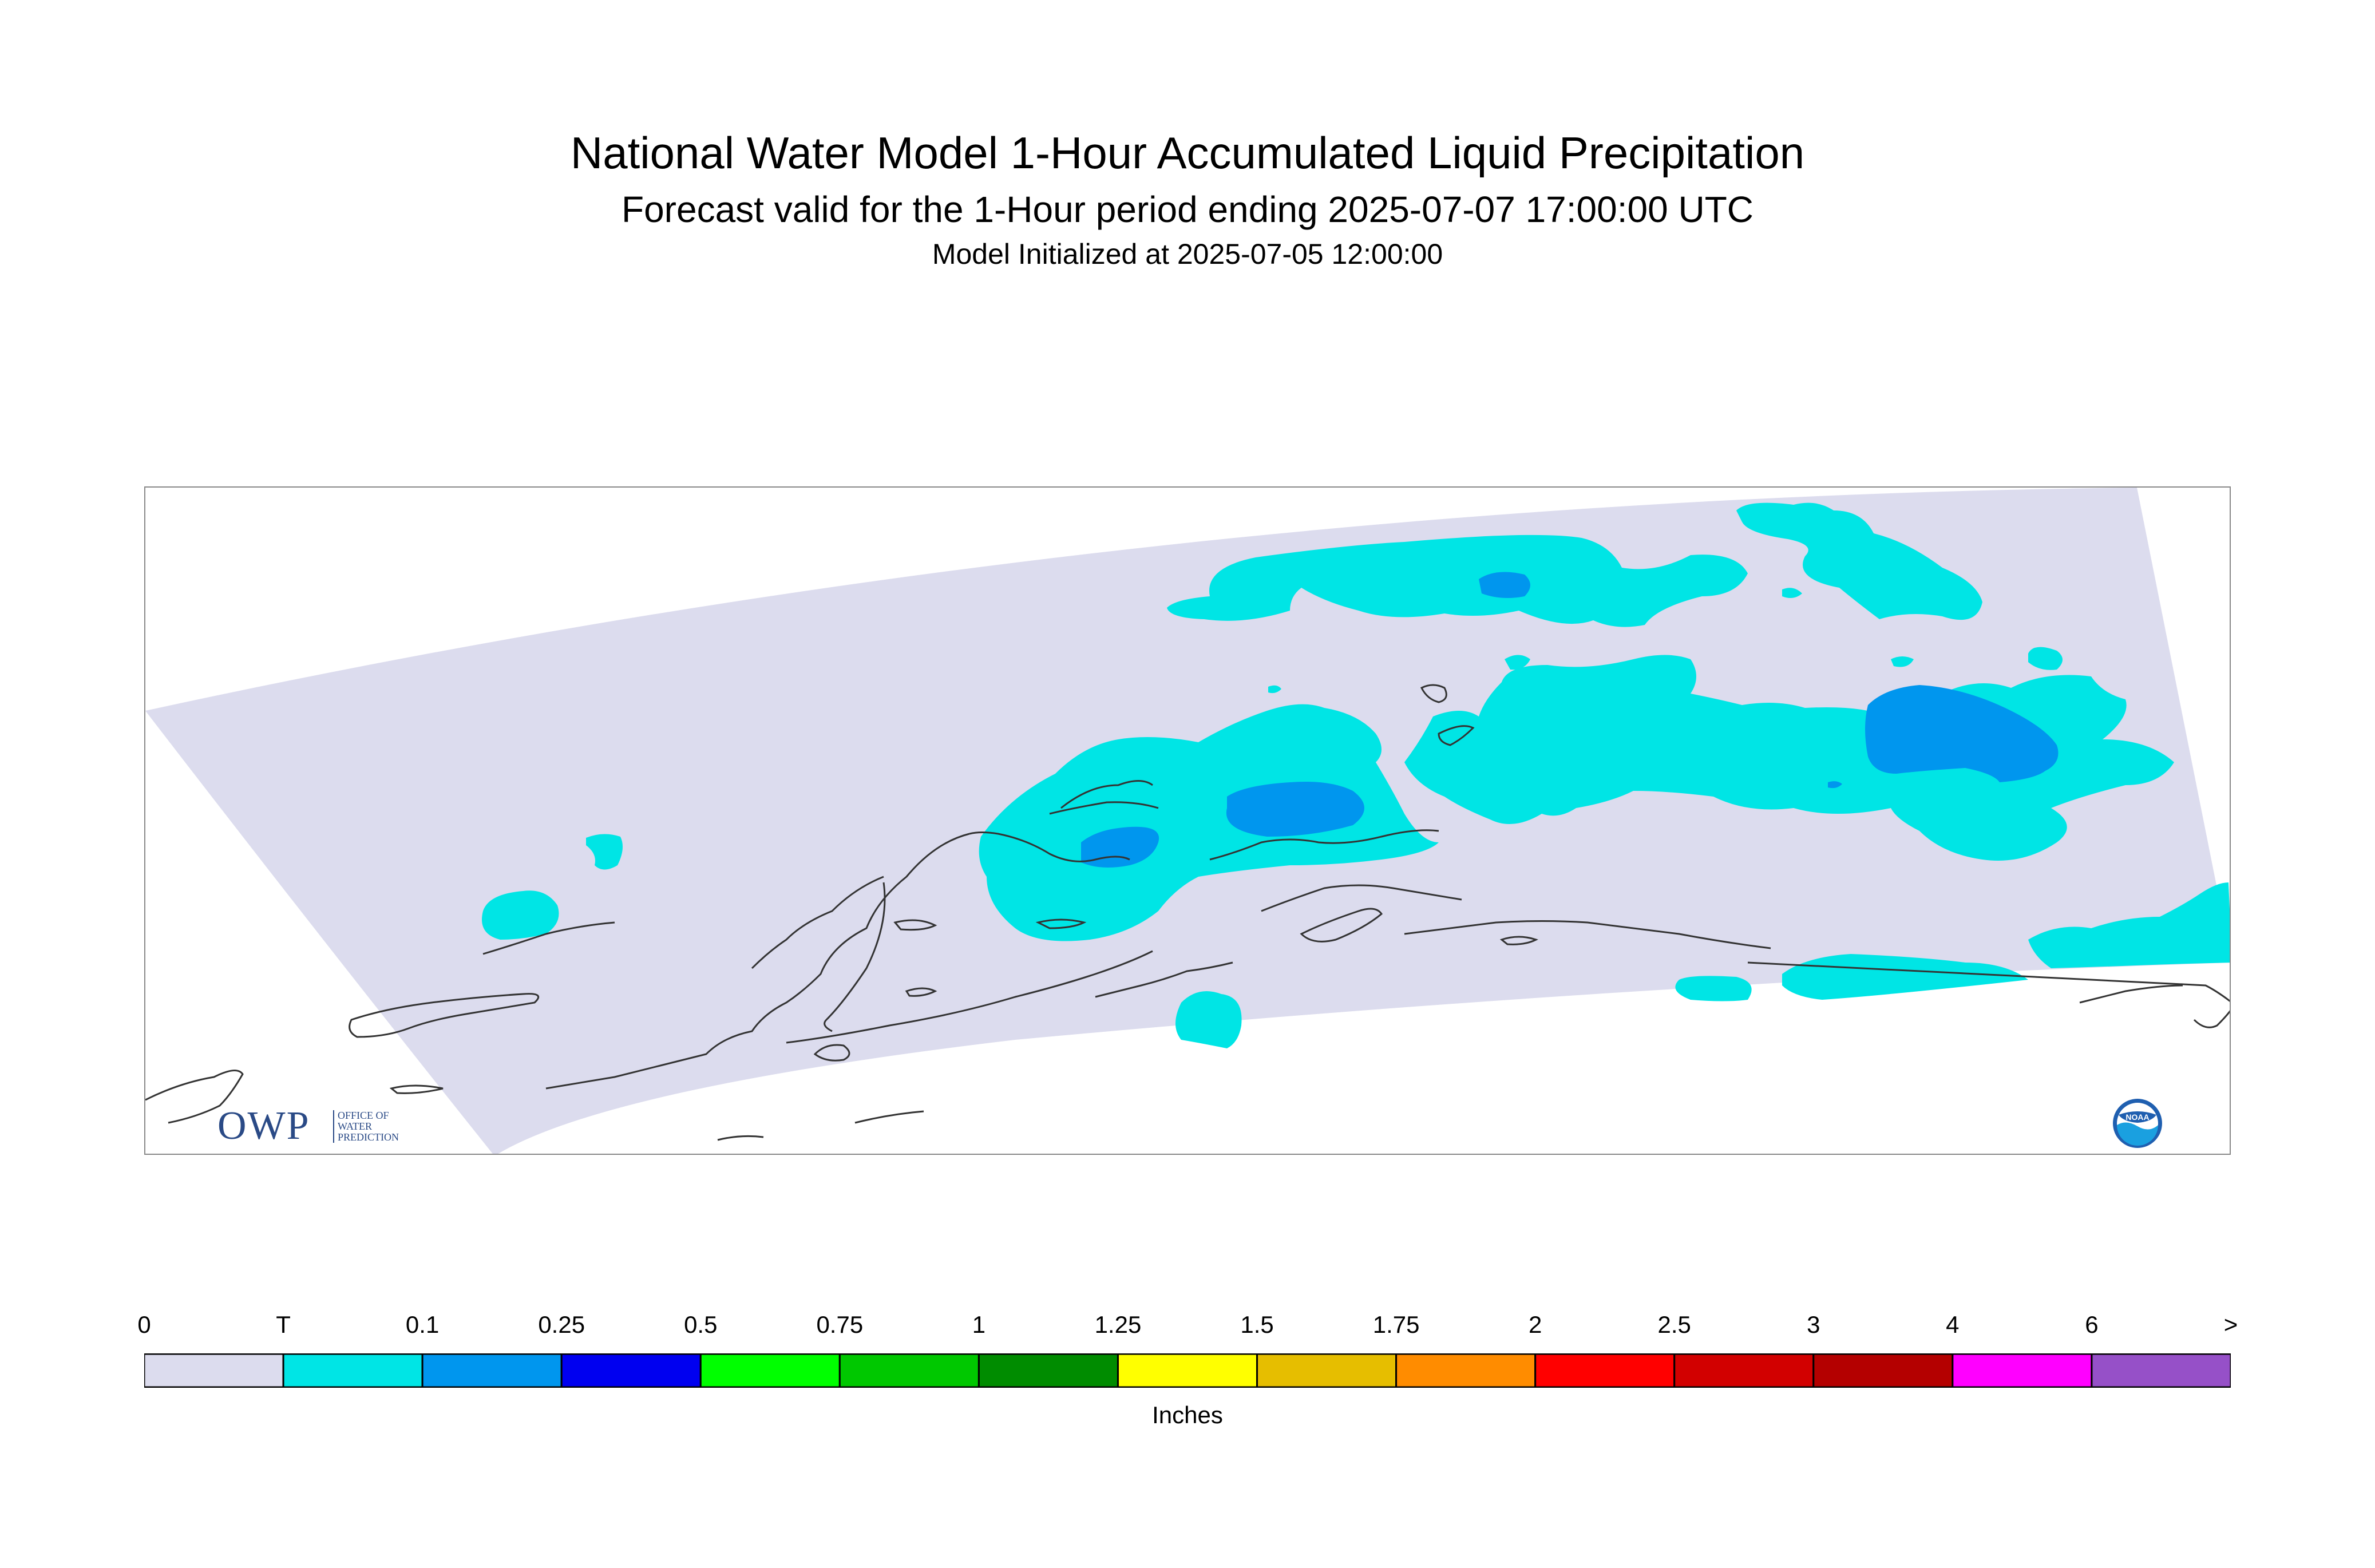 The image size is (2375, 1568). What do you see at coordinates (1187, 1414) in the screenshot?
I see `legend-units: Inches` at bounding box center [1187, 1414].